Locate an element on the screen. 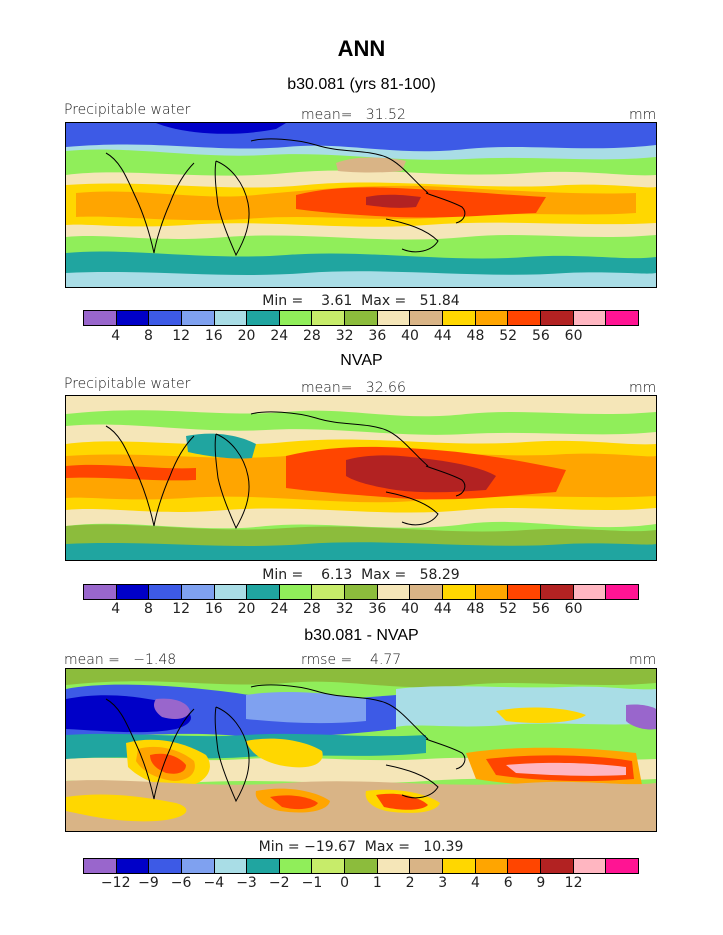 The width and height of the screenshot is (723, 935). panel-2-units-label: mm is located at coordinates (643, 388).